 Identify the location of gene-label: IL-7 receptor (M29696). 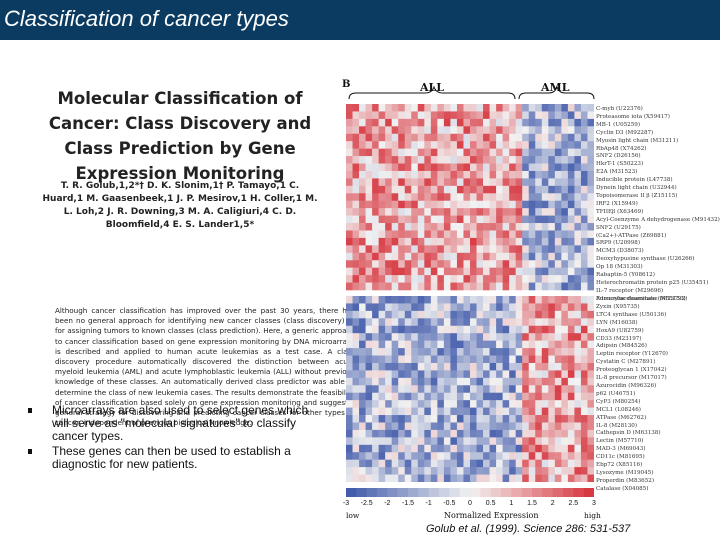
(630, 290).